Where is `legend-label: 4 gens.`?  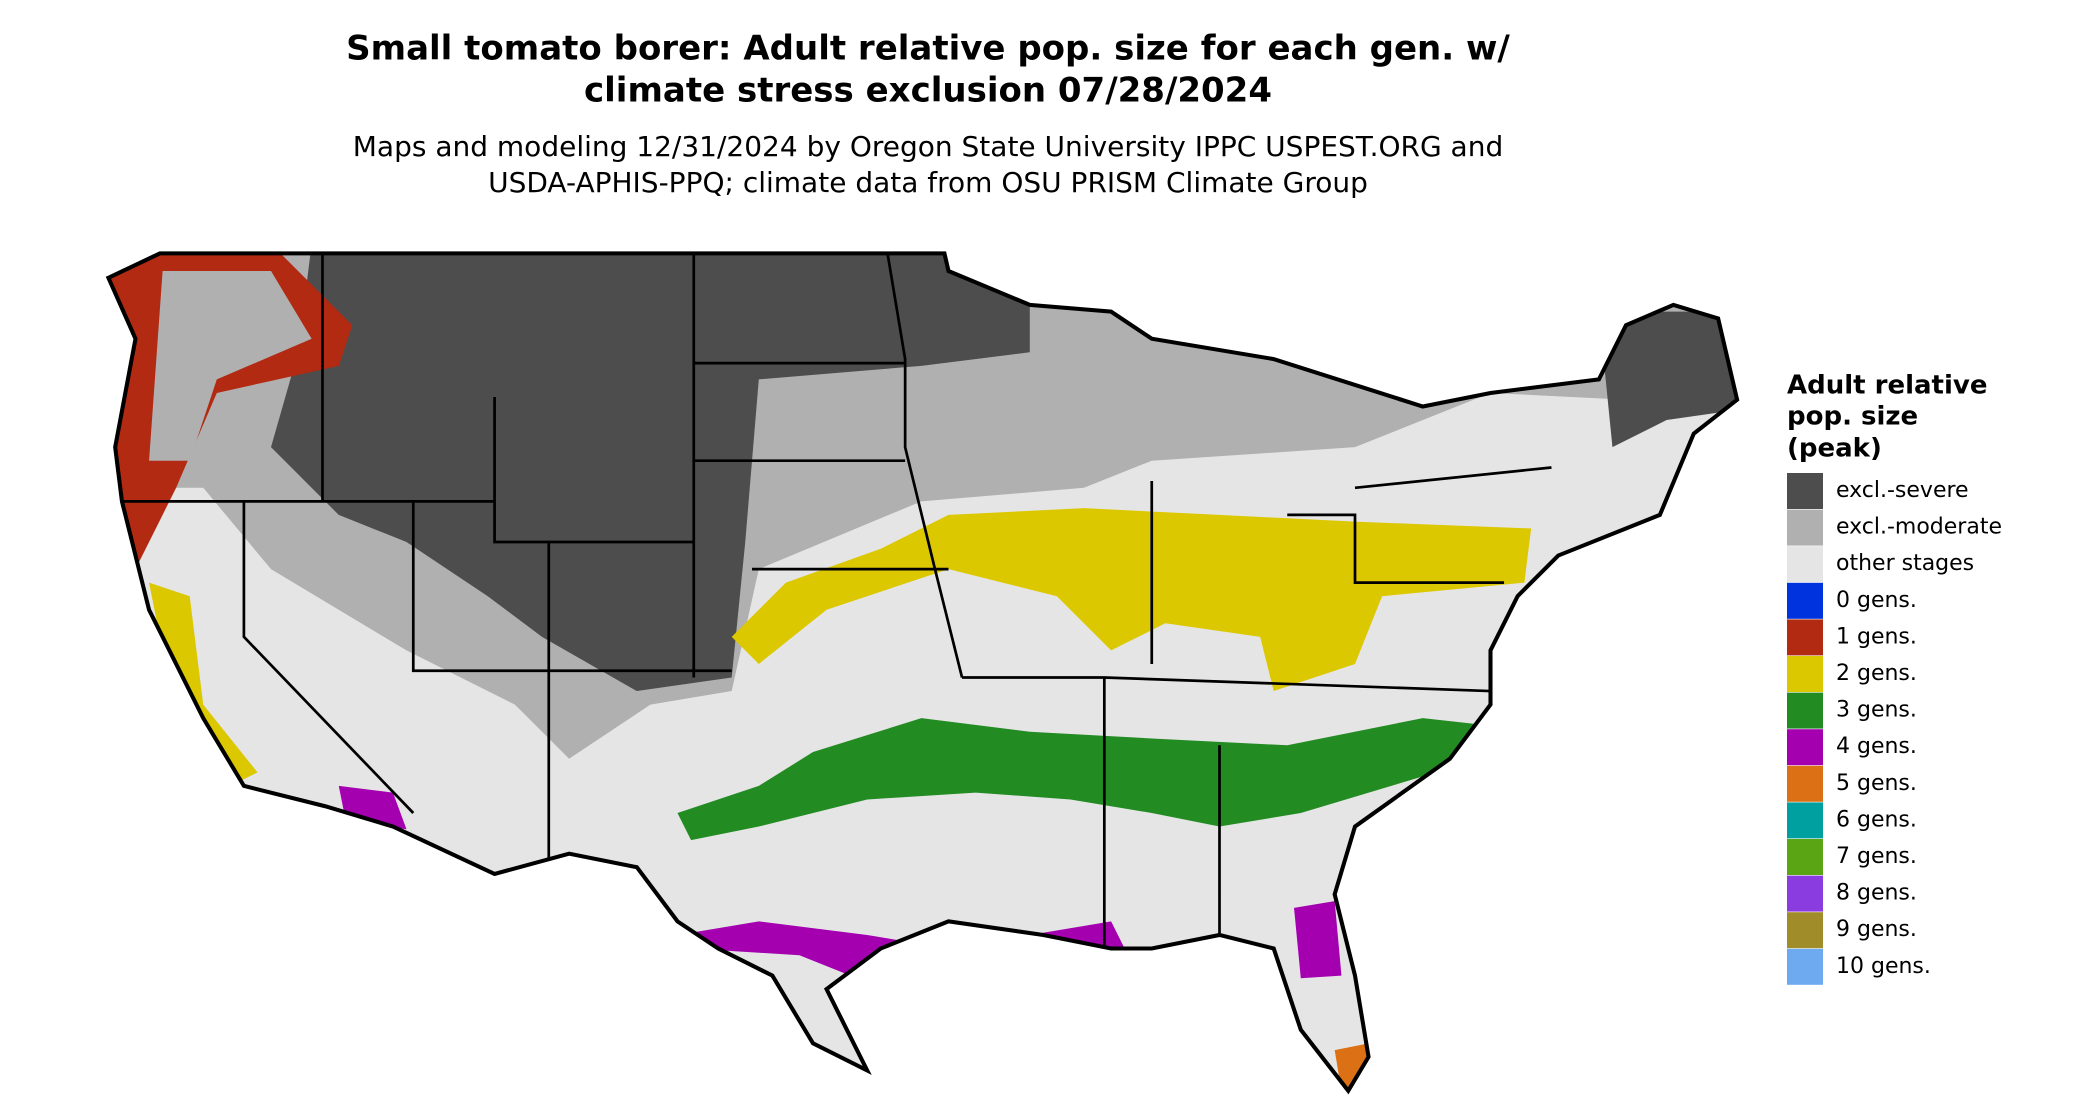 legend-label: 4 gens. is located at coordinates (1876, 746).